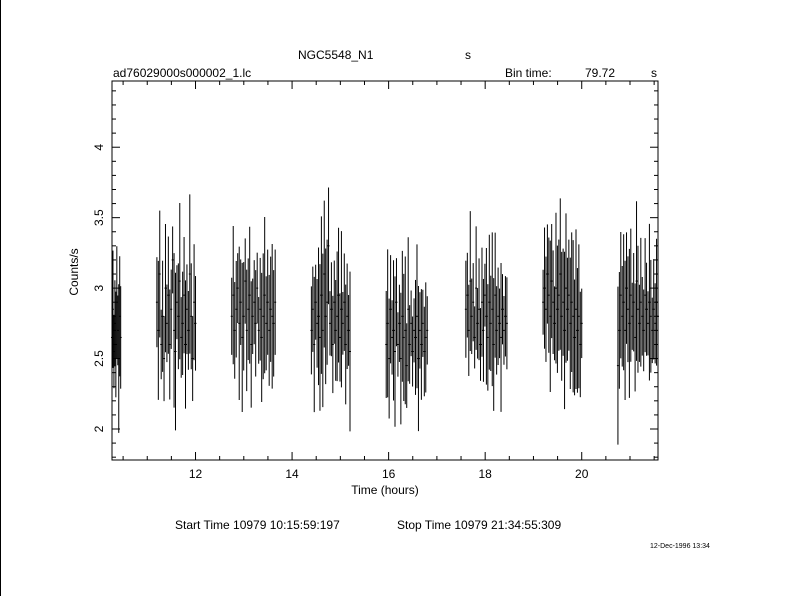 The width and height of the screenshot is (790, 596). I want to click on x-tick-label: 16, so click(389, 474).